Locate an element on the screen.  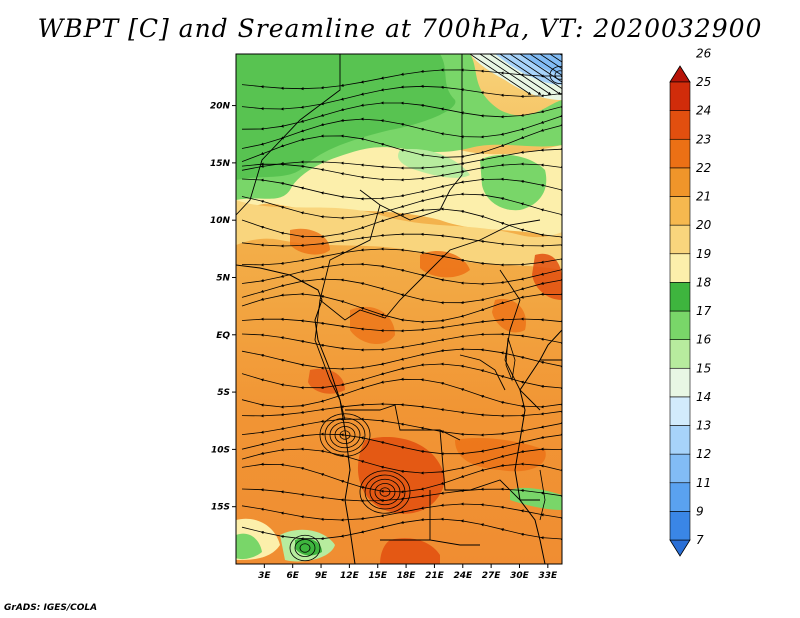
colorbar-label: 12 is located at coordinates (703, 454).